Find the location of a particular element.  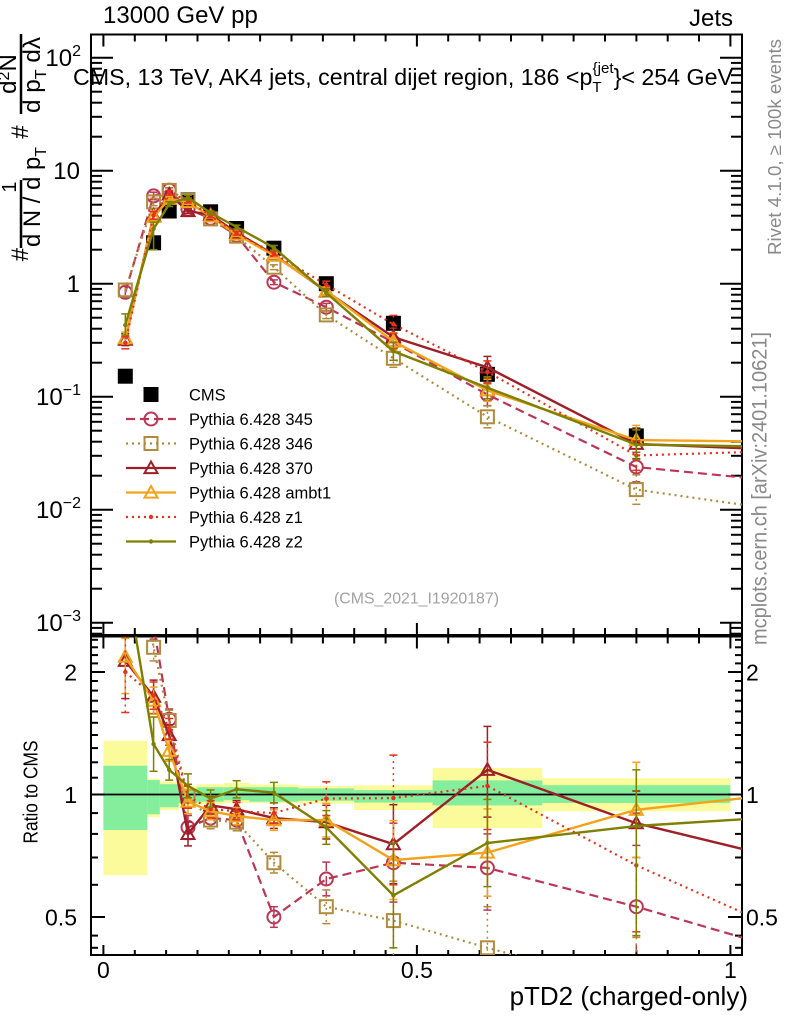

svg-text: Pythia 6.428 z1 is located at coordinates (246, 518).